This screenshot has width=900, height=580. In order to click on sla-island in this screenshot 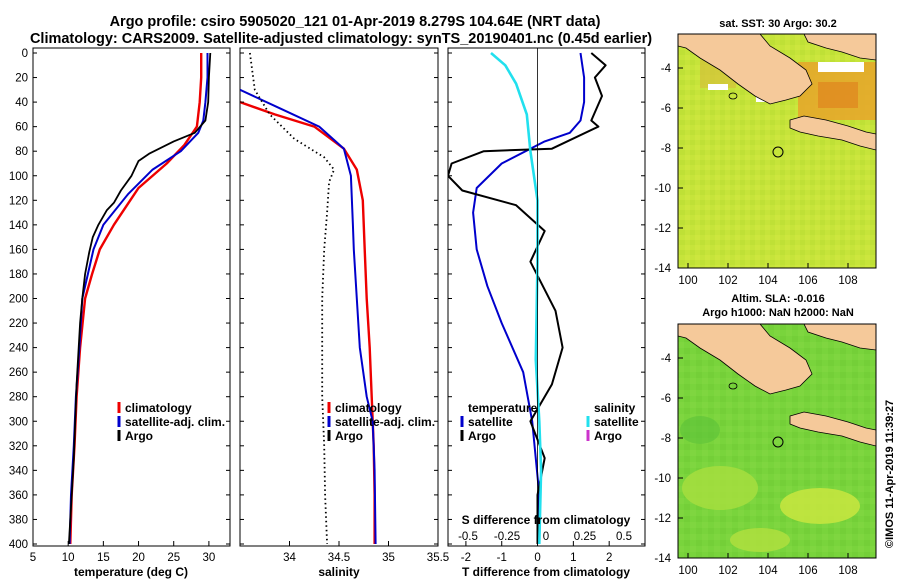, I will do `click(733, 386)`.